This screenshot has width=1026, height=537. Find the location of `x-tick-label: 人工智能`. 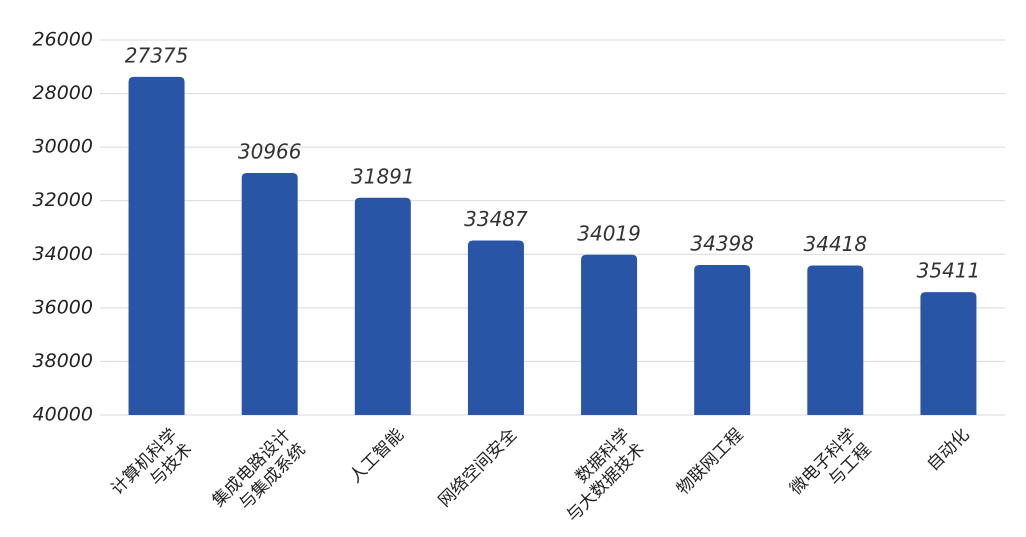

x-tick-label: 人工智能 is located at coordinates (377, 456).